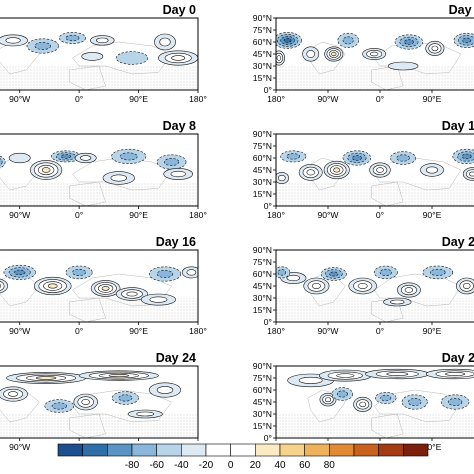  What do you see at coordinates (256, 465) in the screenshot?
I see `colorbar-label: 20` at bounding box center [256, 465].